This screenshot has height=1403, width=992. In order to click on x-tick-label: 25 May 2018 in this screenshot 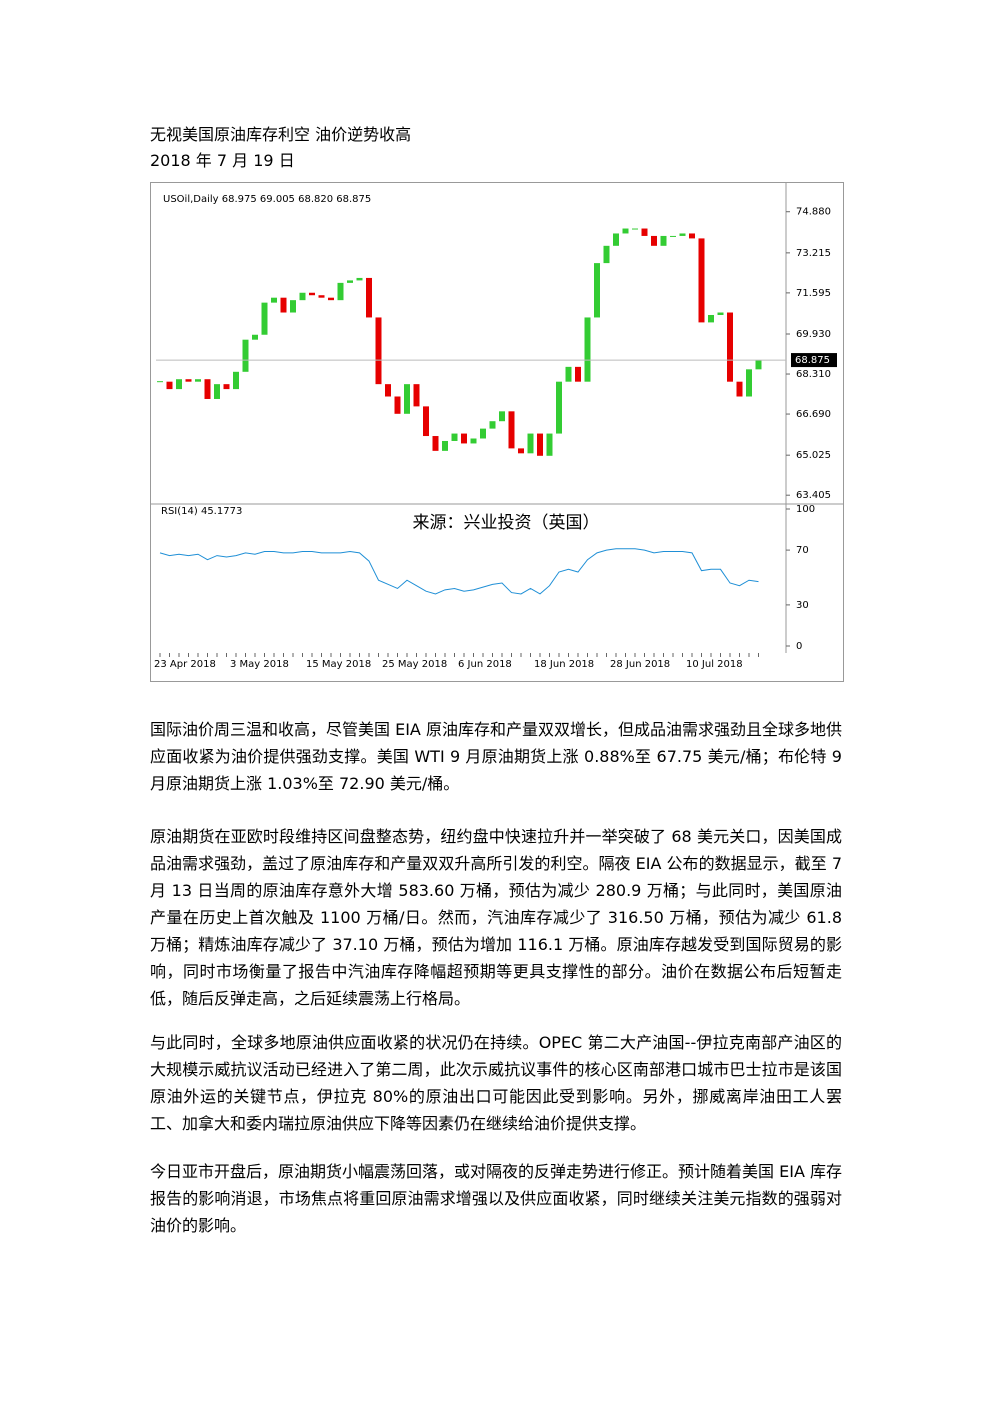, I will do `click(414, 664)`.